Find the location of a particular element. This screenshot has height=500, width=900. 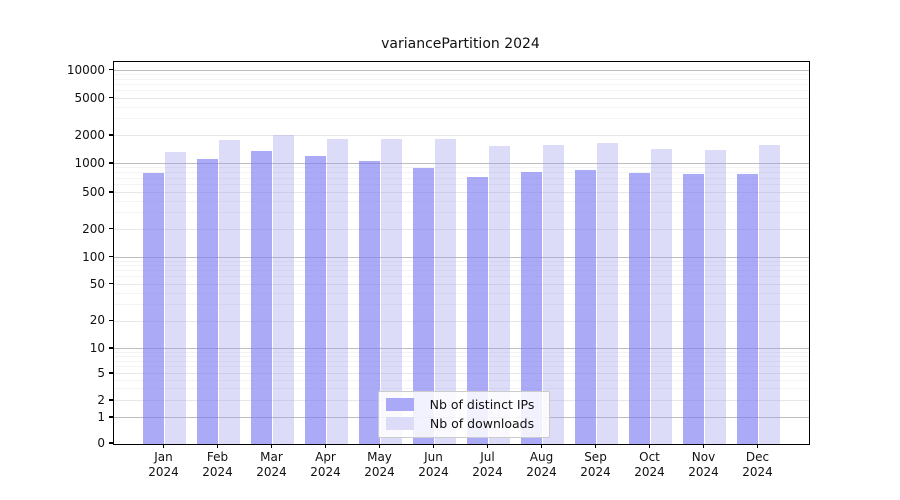

x-tick-mark-jan is located at coordinates (163, 446).